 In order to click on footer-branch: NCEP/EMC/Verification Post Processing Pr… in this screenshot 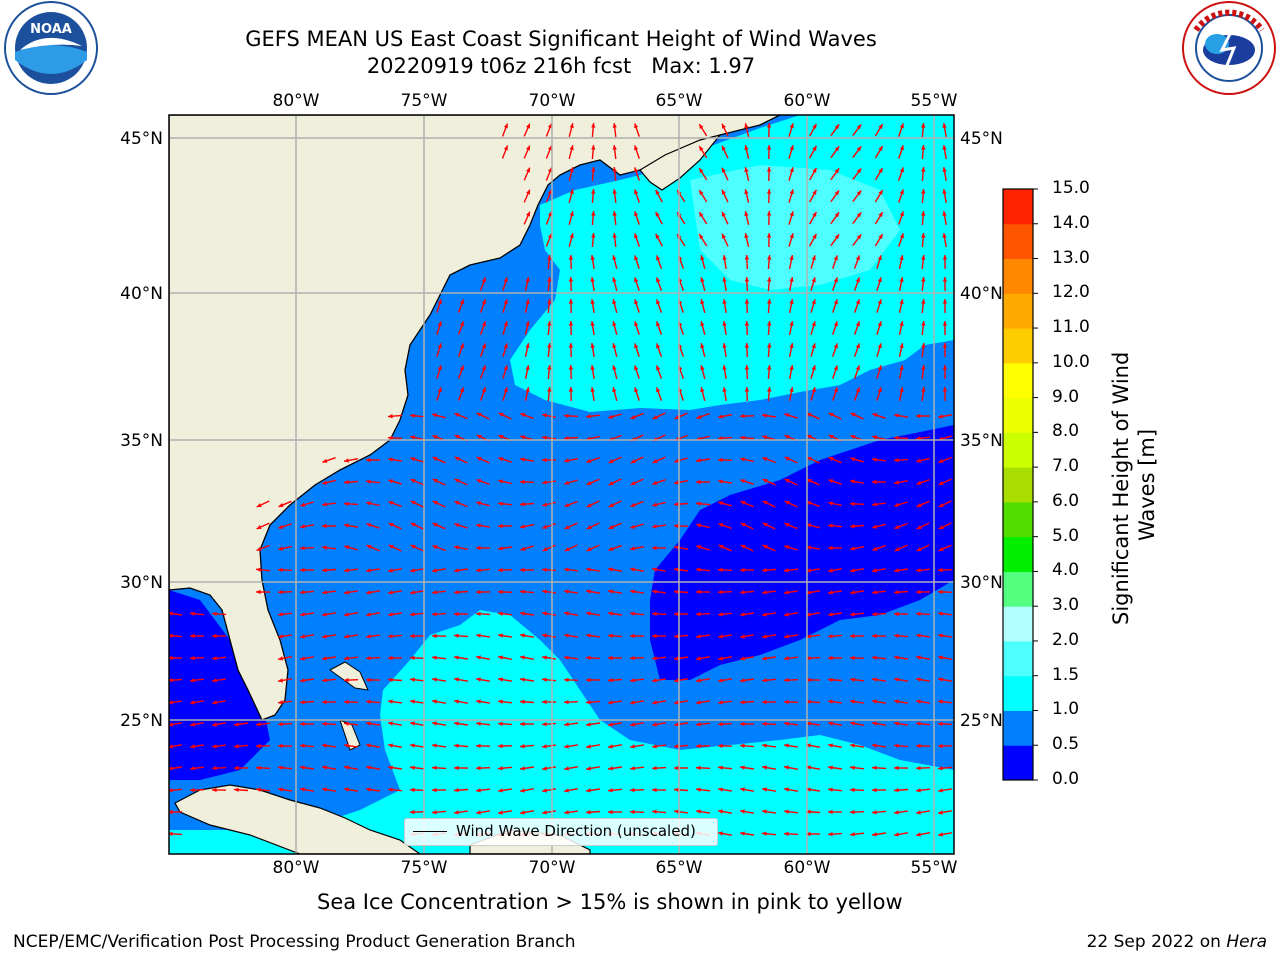, I will do `click(294, 942)`.